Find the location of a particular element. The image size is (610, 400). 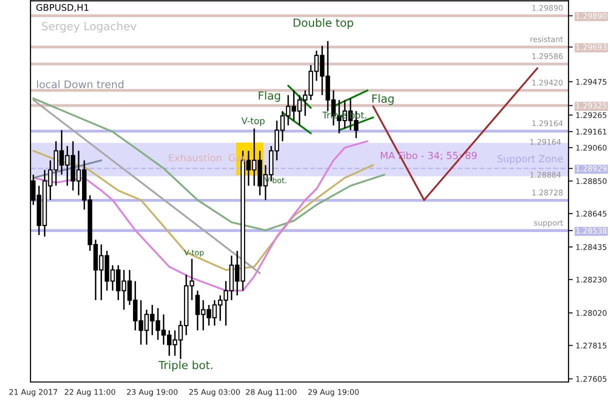

series-label: local Down trend is located at coordinates (80, 84).